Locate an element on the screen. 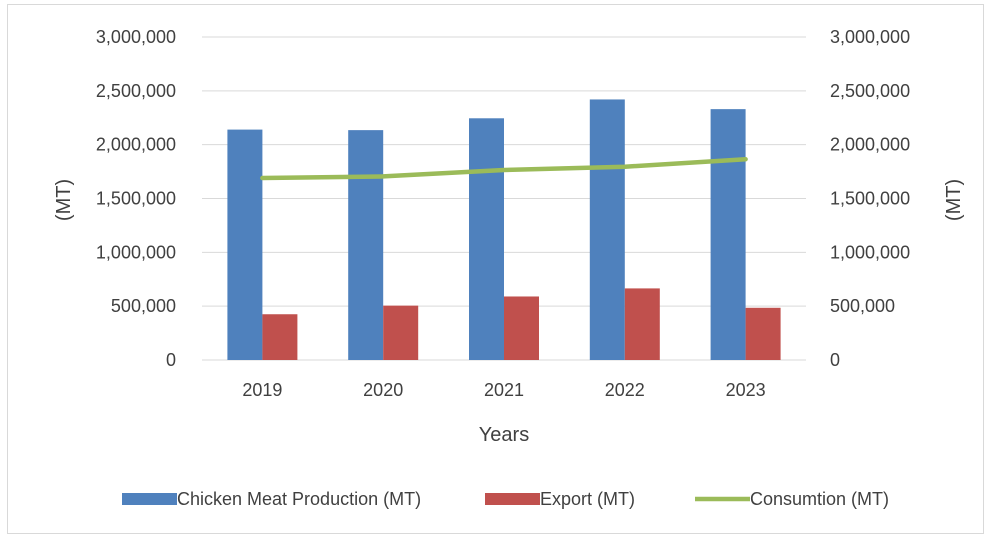 This screenshot has width=986, height=536. y-tick-label-right: 1,500,000 is located at coordinates (870, 199).